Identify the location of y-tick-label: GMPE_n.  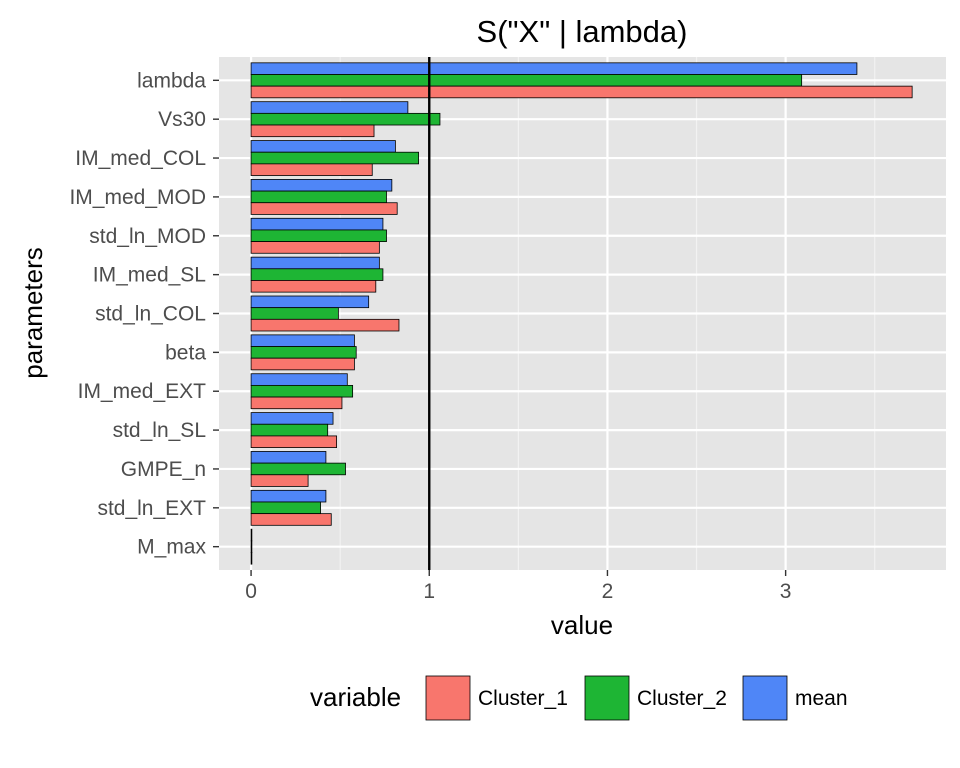
(163, 469).